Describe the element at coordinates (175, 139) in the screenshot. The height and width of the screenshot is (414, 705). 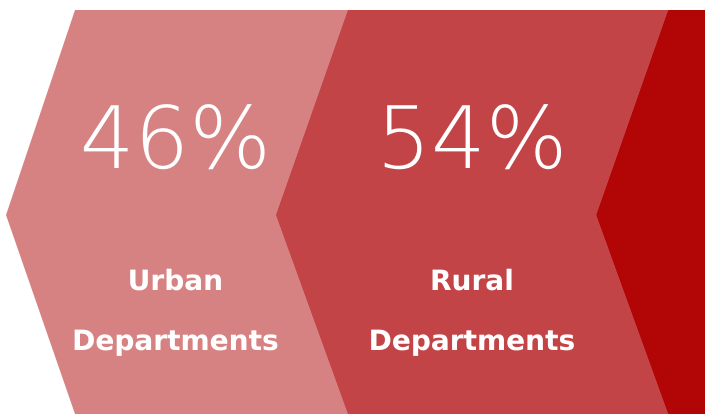
I see `data-label: 46%` at that location.